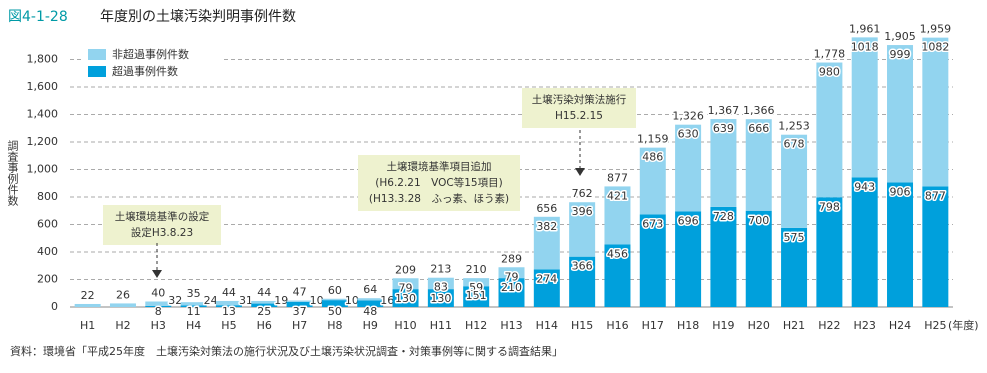  What do you see at coordinates (865, 28) in the screenshot?
I see `total-label: 1,961` at bounding box center [865, 28].